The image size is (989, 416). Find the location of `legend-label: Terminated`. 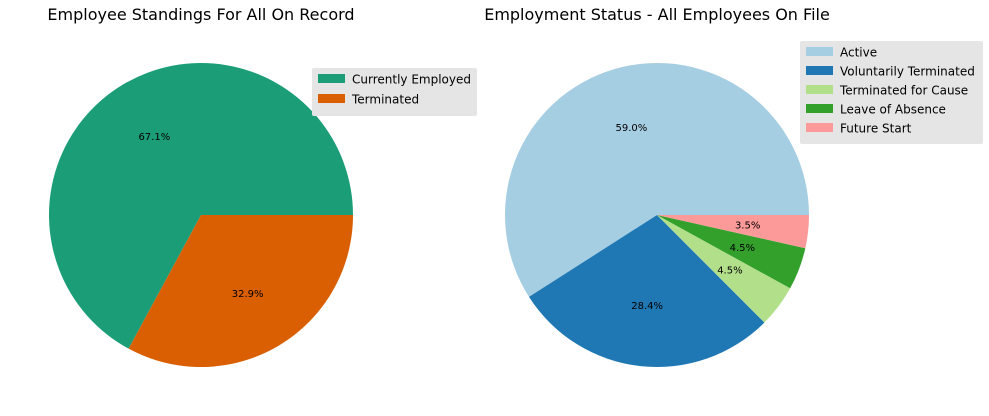

legend-label: Terminated is located at coordinates (385, 100).